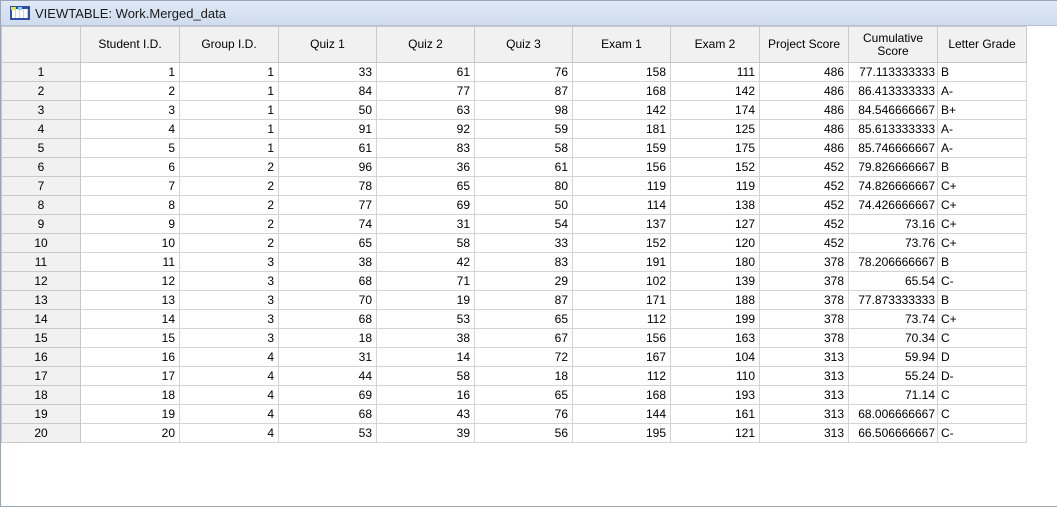 The width and height of the screenshot is (1057, 508). What do you see at coordinates (41, 262) in the screenshot?
I see `row-number: 11` at bounding box center [41, 262].